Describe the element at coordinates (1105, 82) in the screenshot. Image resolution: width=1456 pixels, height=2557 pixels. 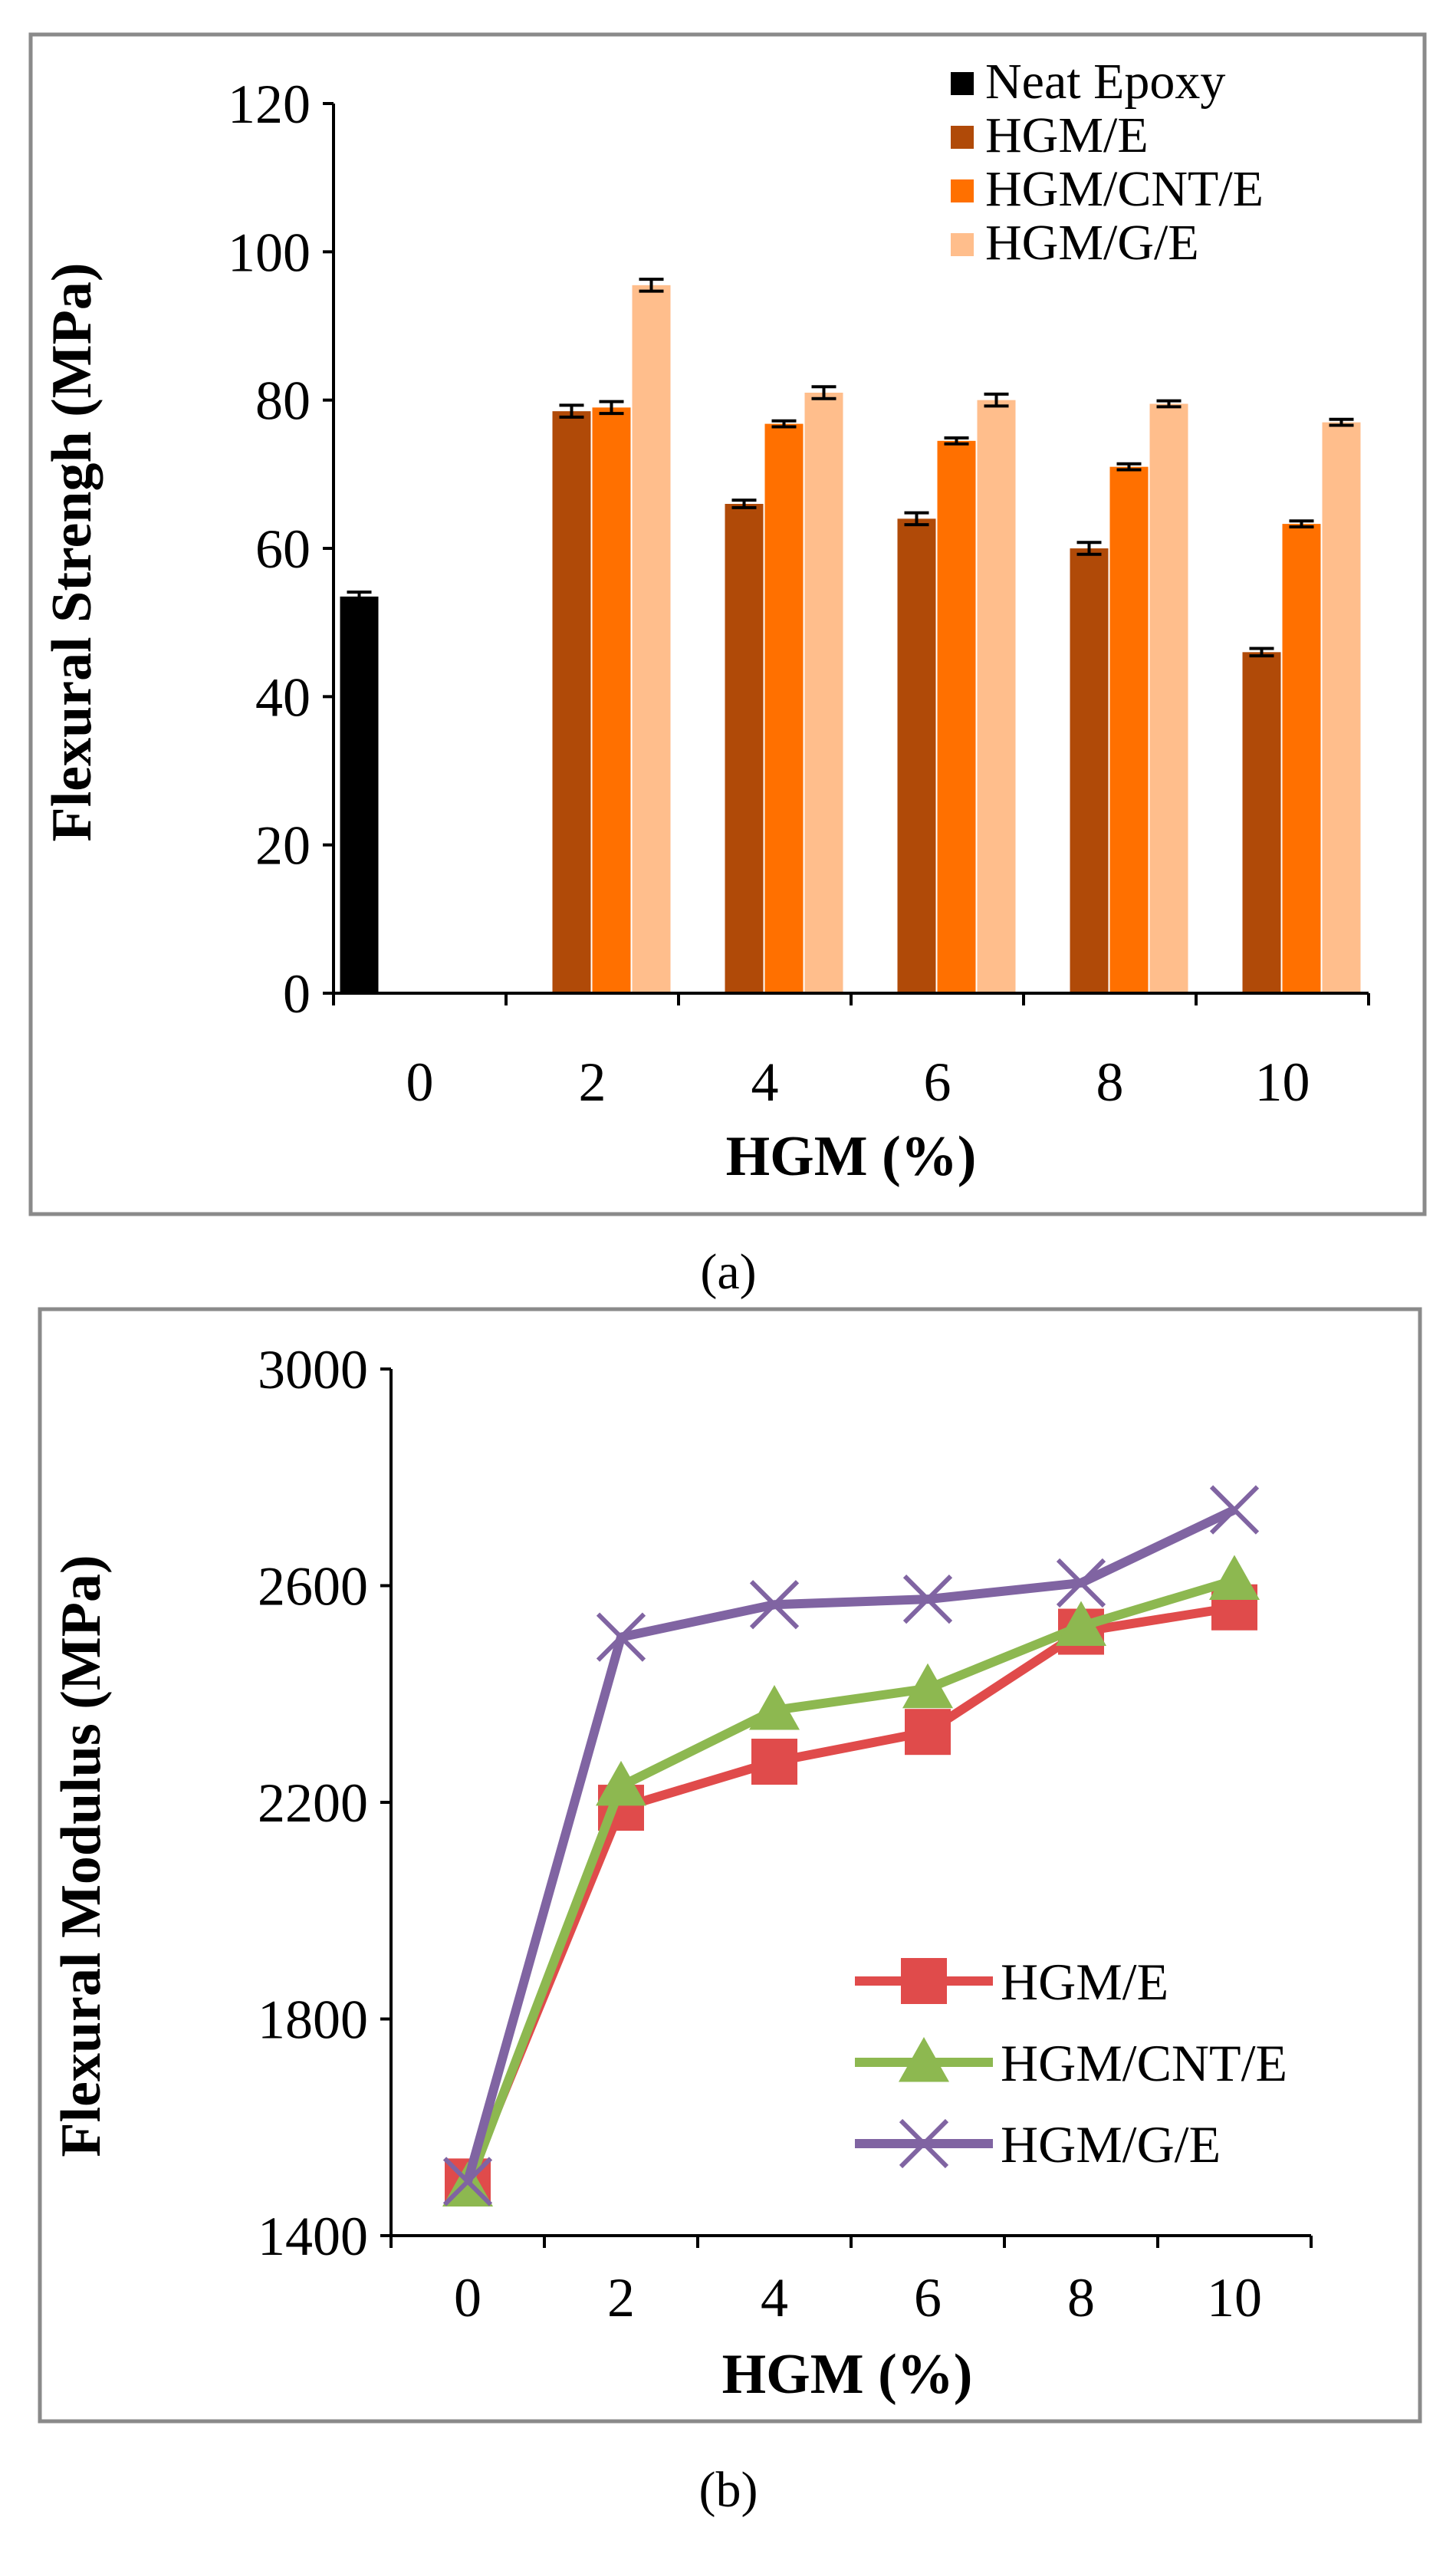
I see `panel-a-legend-label: Neat Epoxy` at that location.